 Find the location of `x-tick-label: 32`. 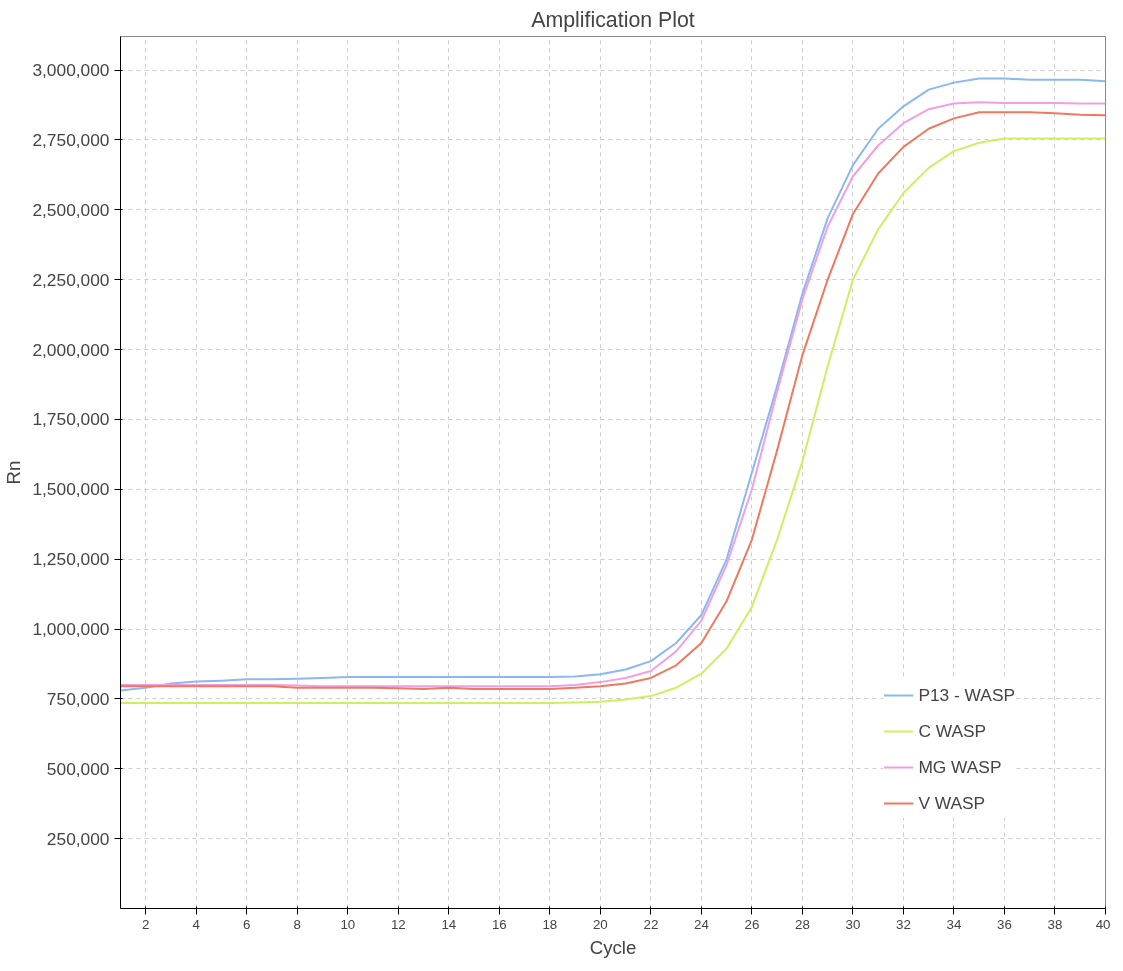

x-tick-label: 32 is located at coordinates (903, 924).